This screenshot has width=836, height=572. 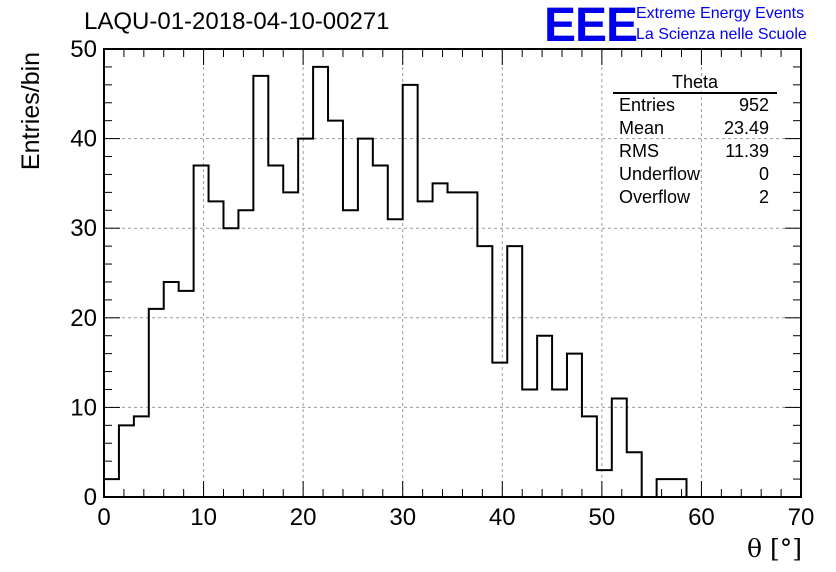 What do you see at coordinates (90, 497) in the screenshot?
I see `y-tick-label: 0` at bounding box center [90, 497].